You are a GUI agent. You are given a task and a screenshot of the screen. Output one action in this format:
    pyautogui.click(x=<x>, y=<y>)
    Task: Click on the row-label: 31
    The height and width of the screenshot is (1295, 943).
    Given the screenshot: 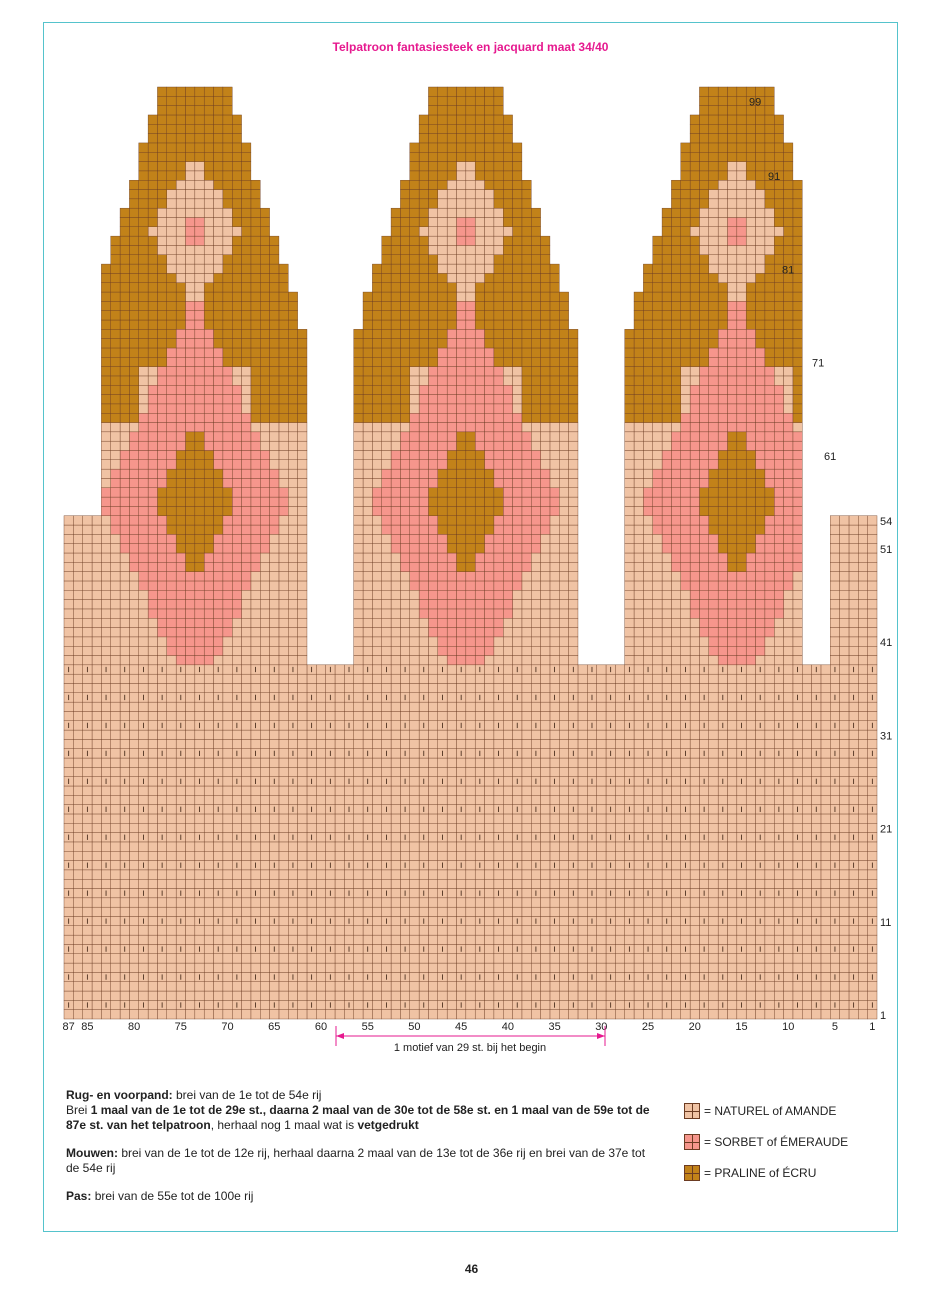 What is the action you would take?
    pyautogui.click(x=886, y=736)
    